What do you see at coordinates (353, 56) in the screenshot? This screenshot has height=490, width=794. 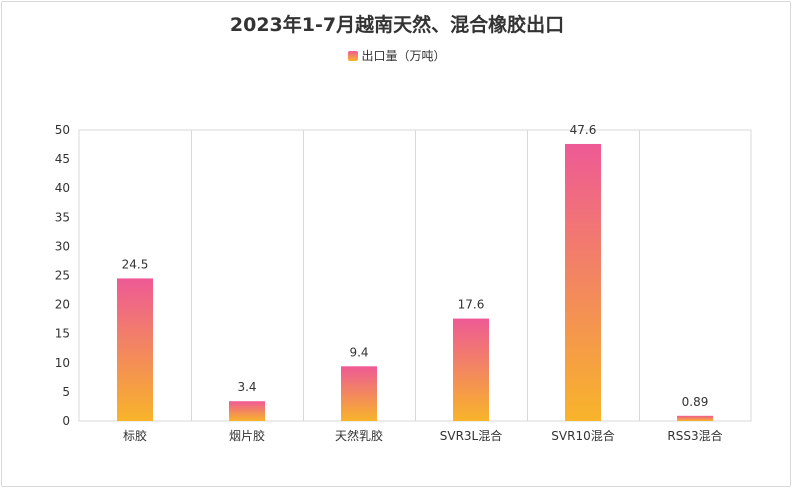 I see `legend-swatch` at bounding box center [353, 56].